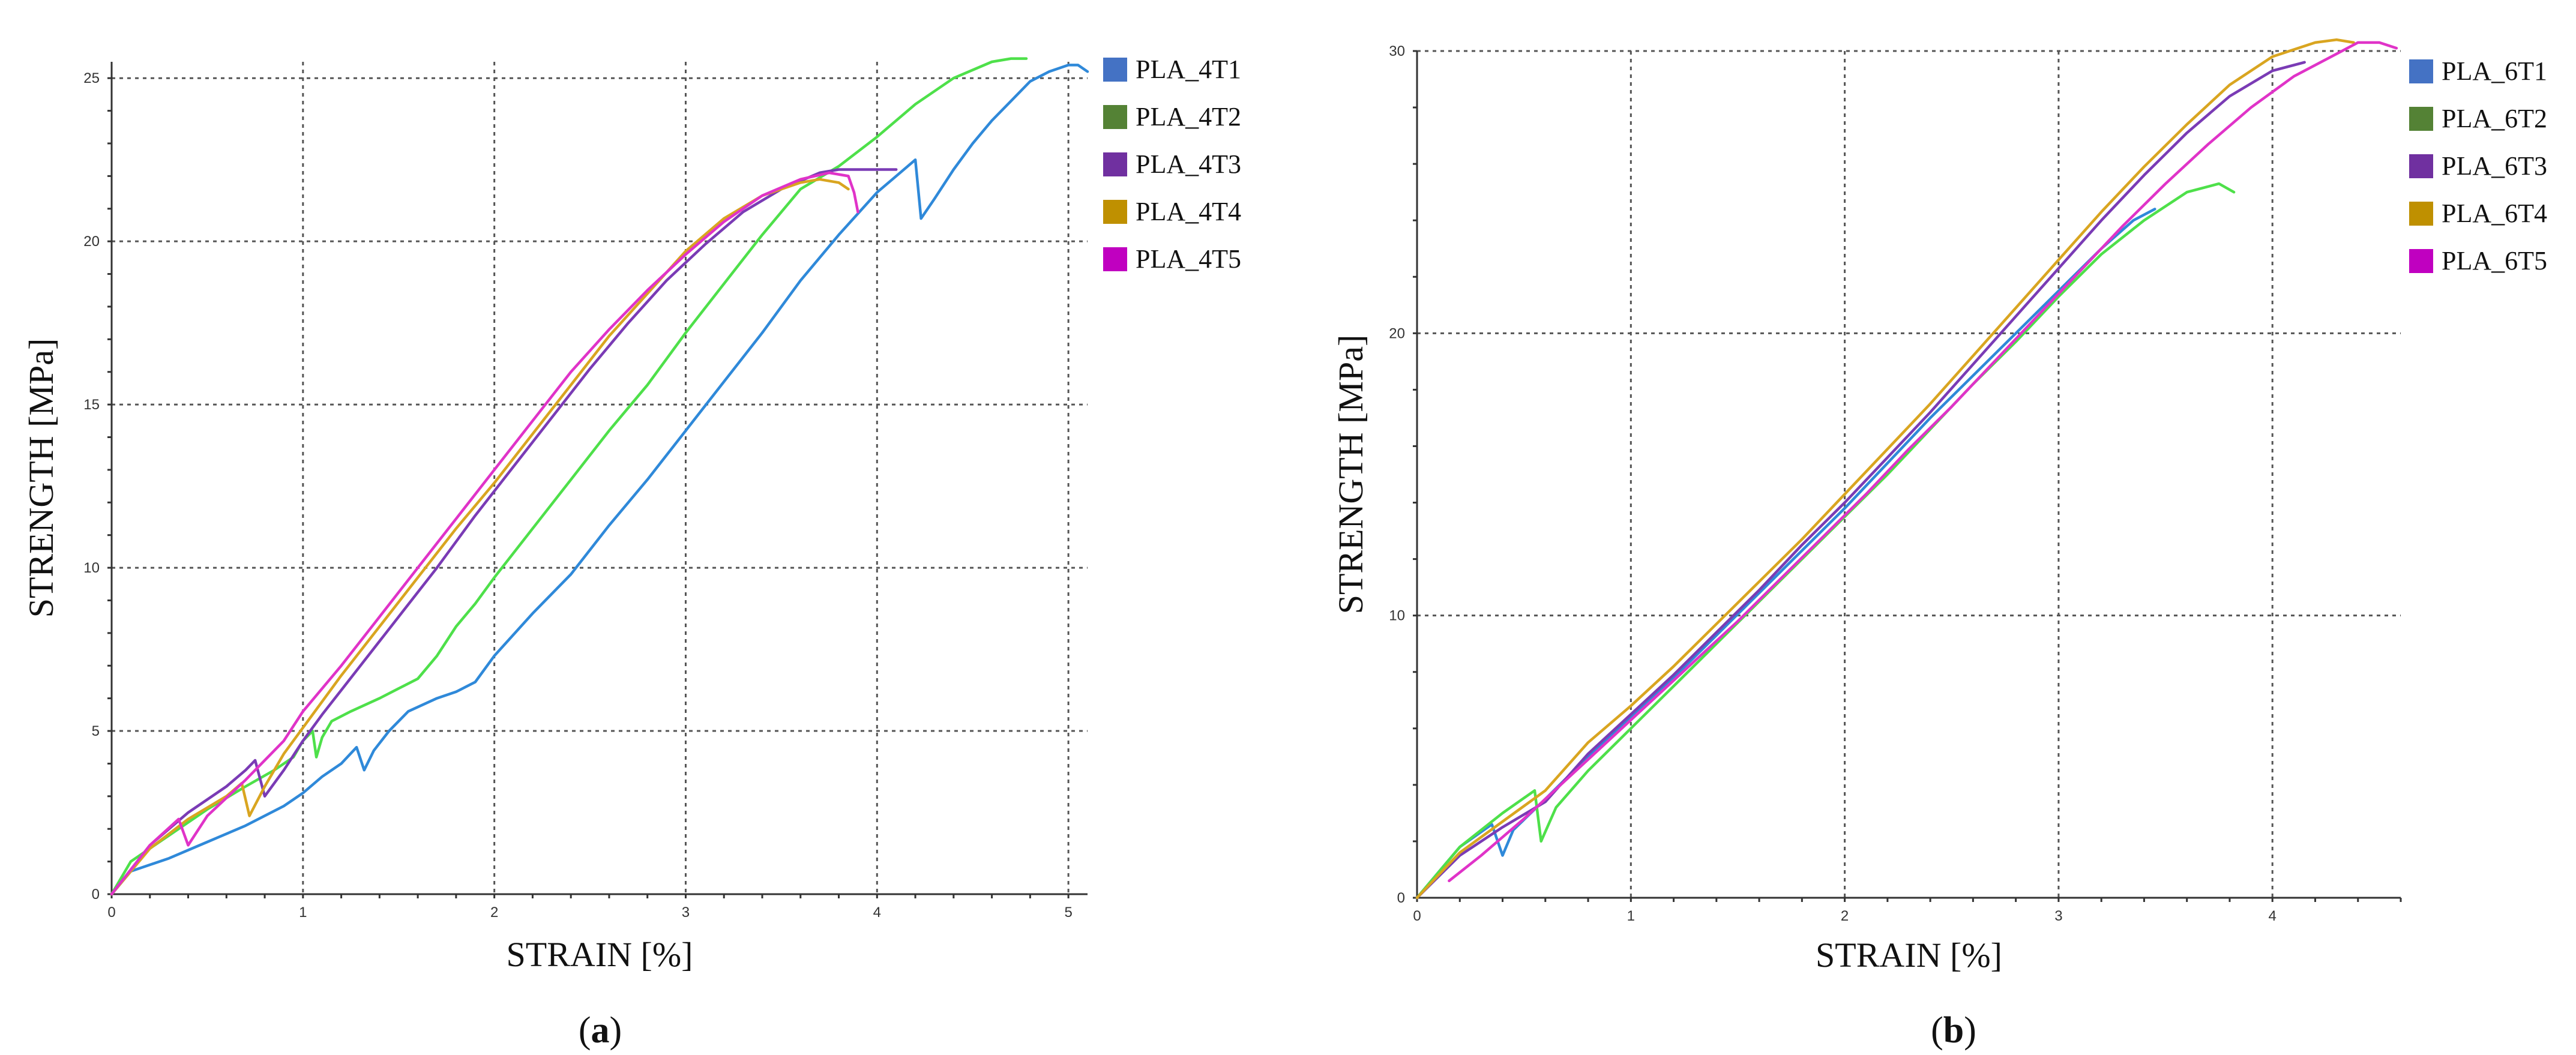 This screenshot has width=2576, height=1055. Describe the element at coordinates (91, 405) in the screenshot. I see `y-tick-label: 15` at that location.